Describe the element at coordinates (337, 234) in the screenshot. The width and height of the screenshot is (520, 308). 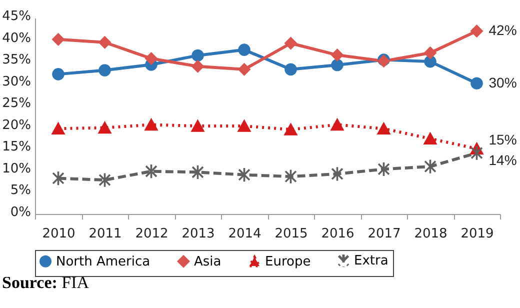
I see `x-tick-label: 2016` at that location.